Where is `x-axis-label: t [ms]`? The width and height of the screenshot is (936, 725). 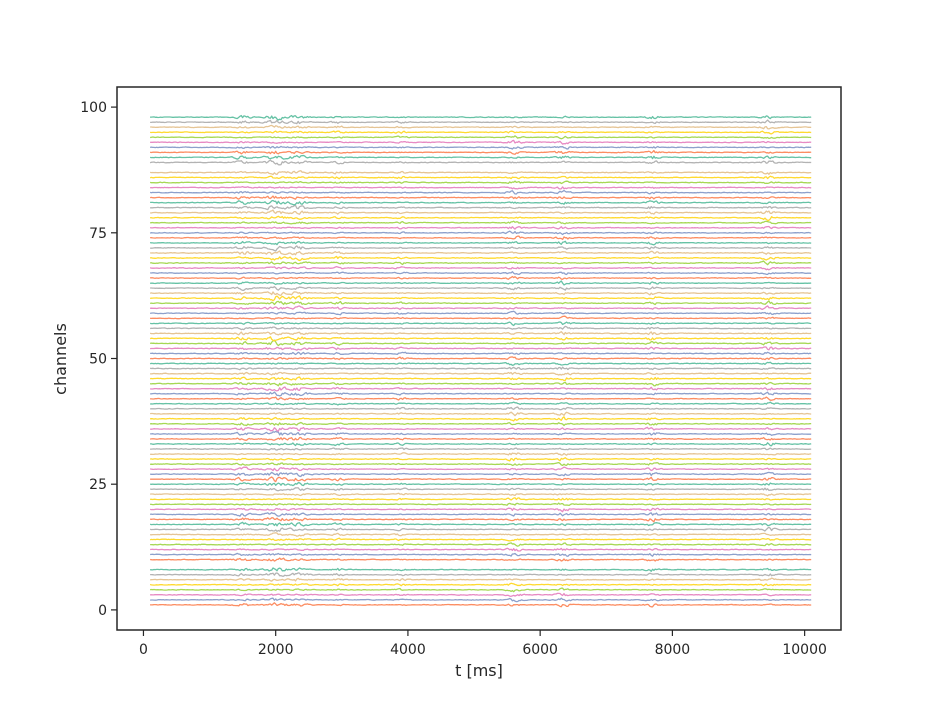 x-axis-label: t [ms] is located at coordinates (479, 670).